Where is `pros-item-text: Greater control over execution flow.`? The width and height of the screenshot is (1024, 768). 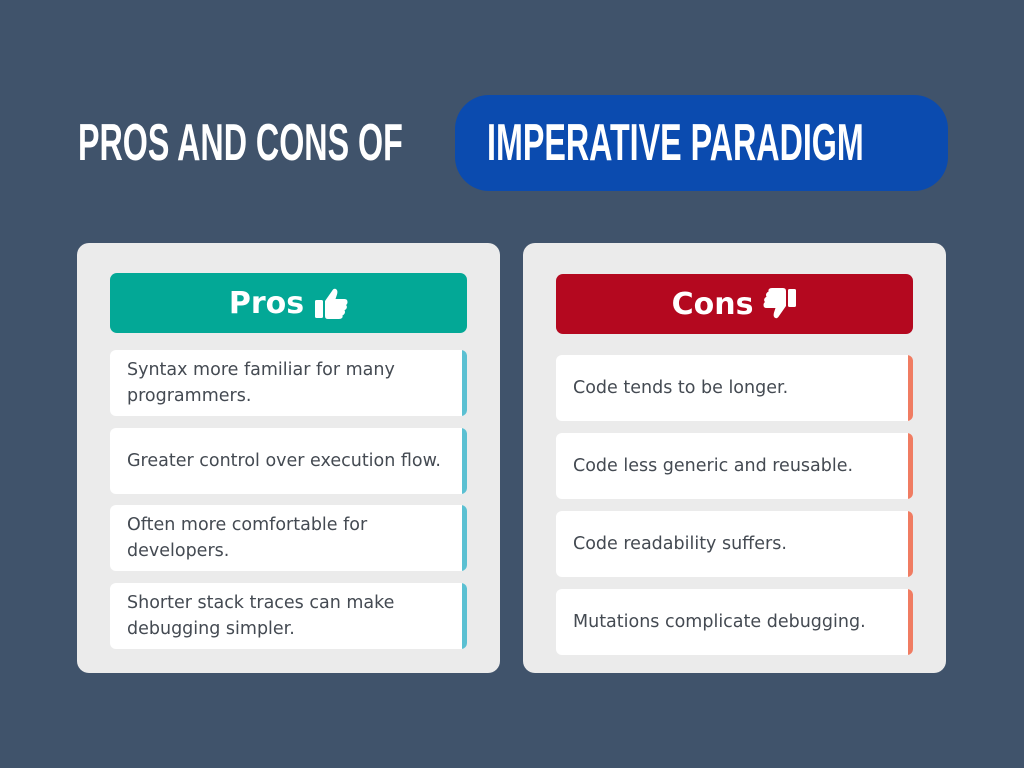
pros-item-text: Greater control over execution flow. is located at coordinates (284, 461).